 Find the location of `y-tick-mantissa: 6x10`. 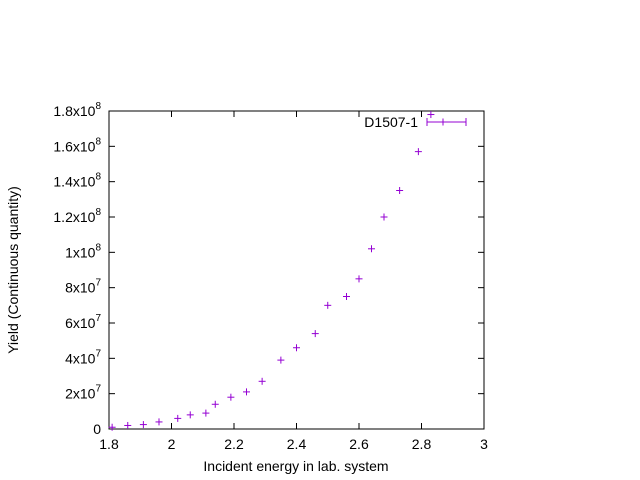

y-tick-mantissa: 6x10 is located at coordinates (80, 323).